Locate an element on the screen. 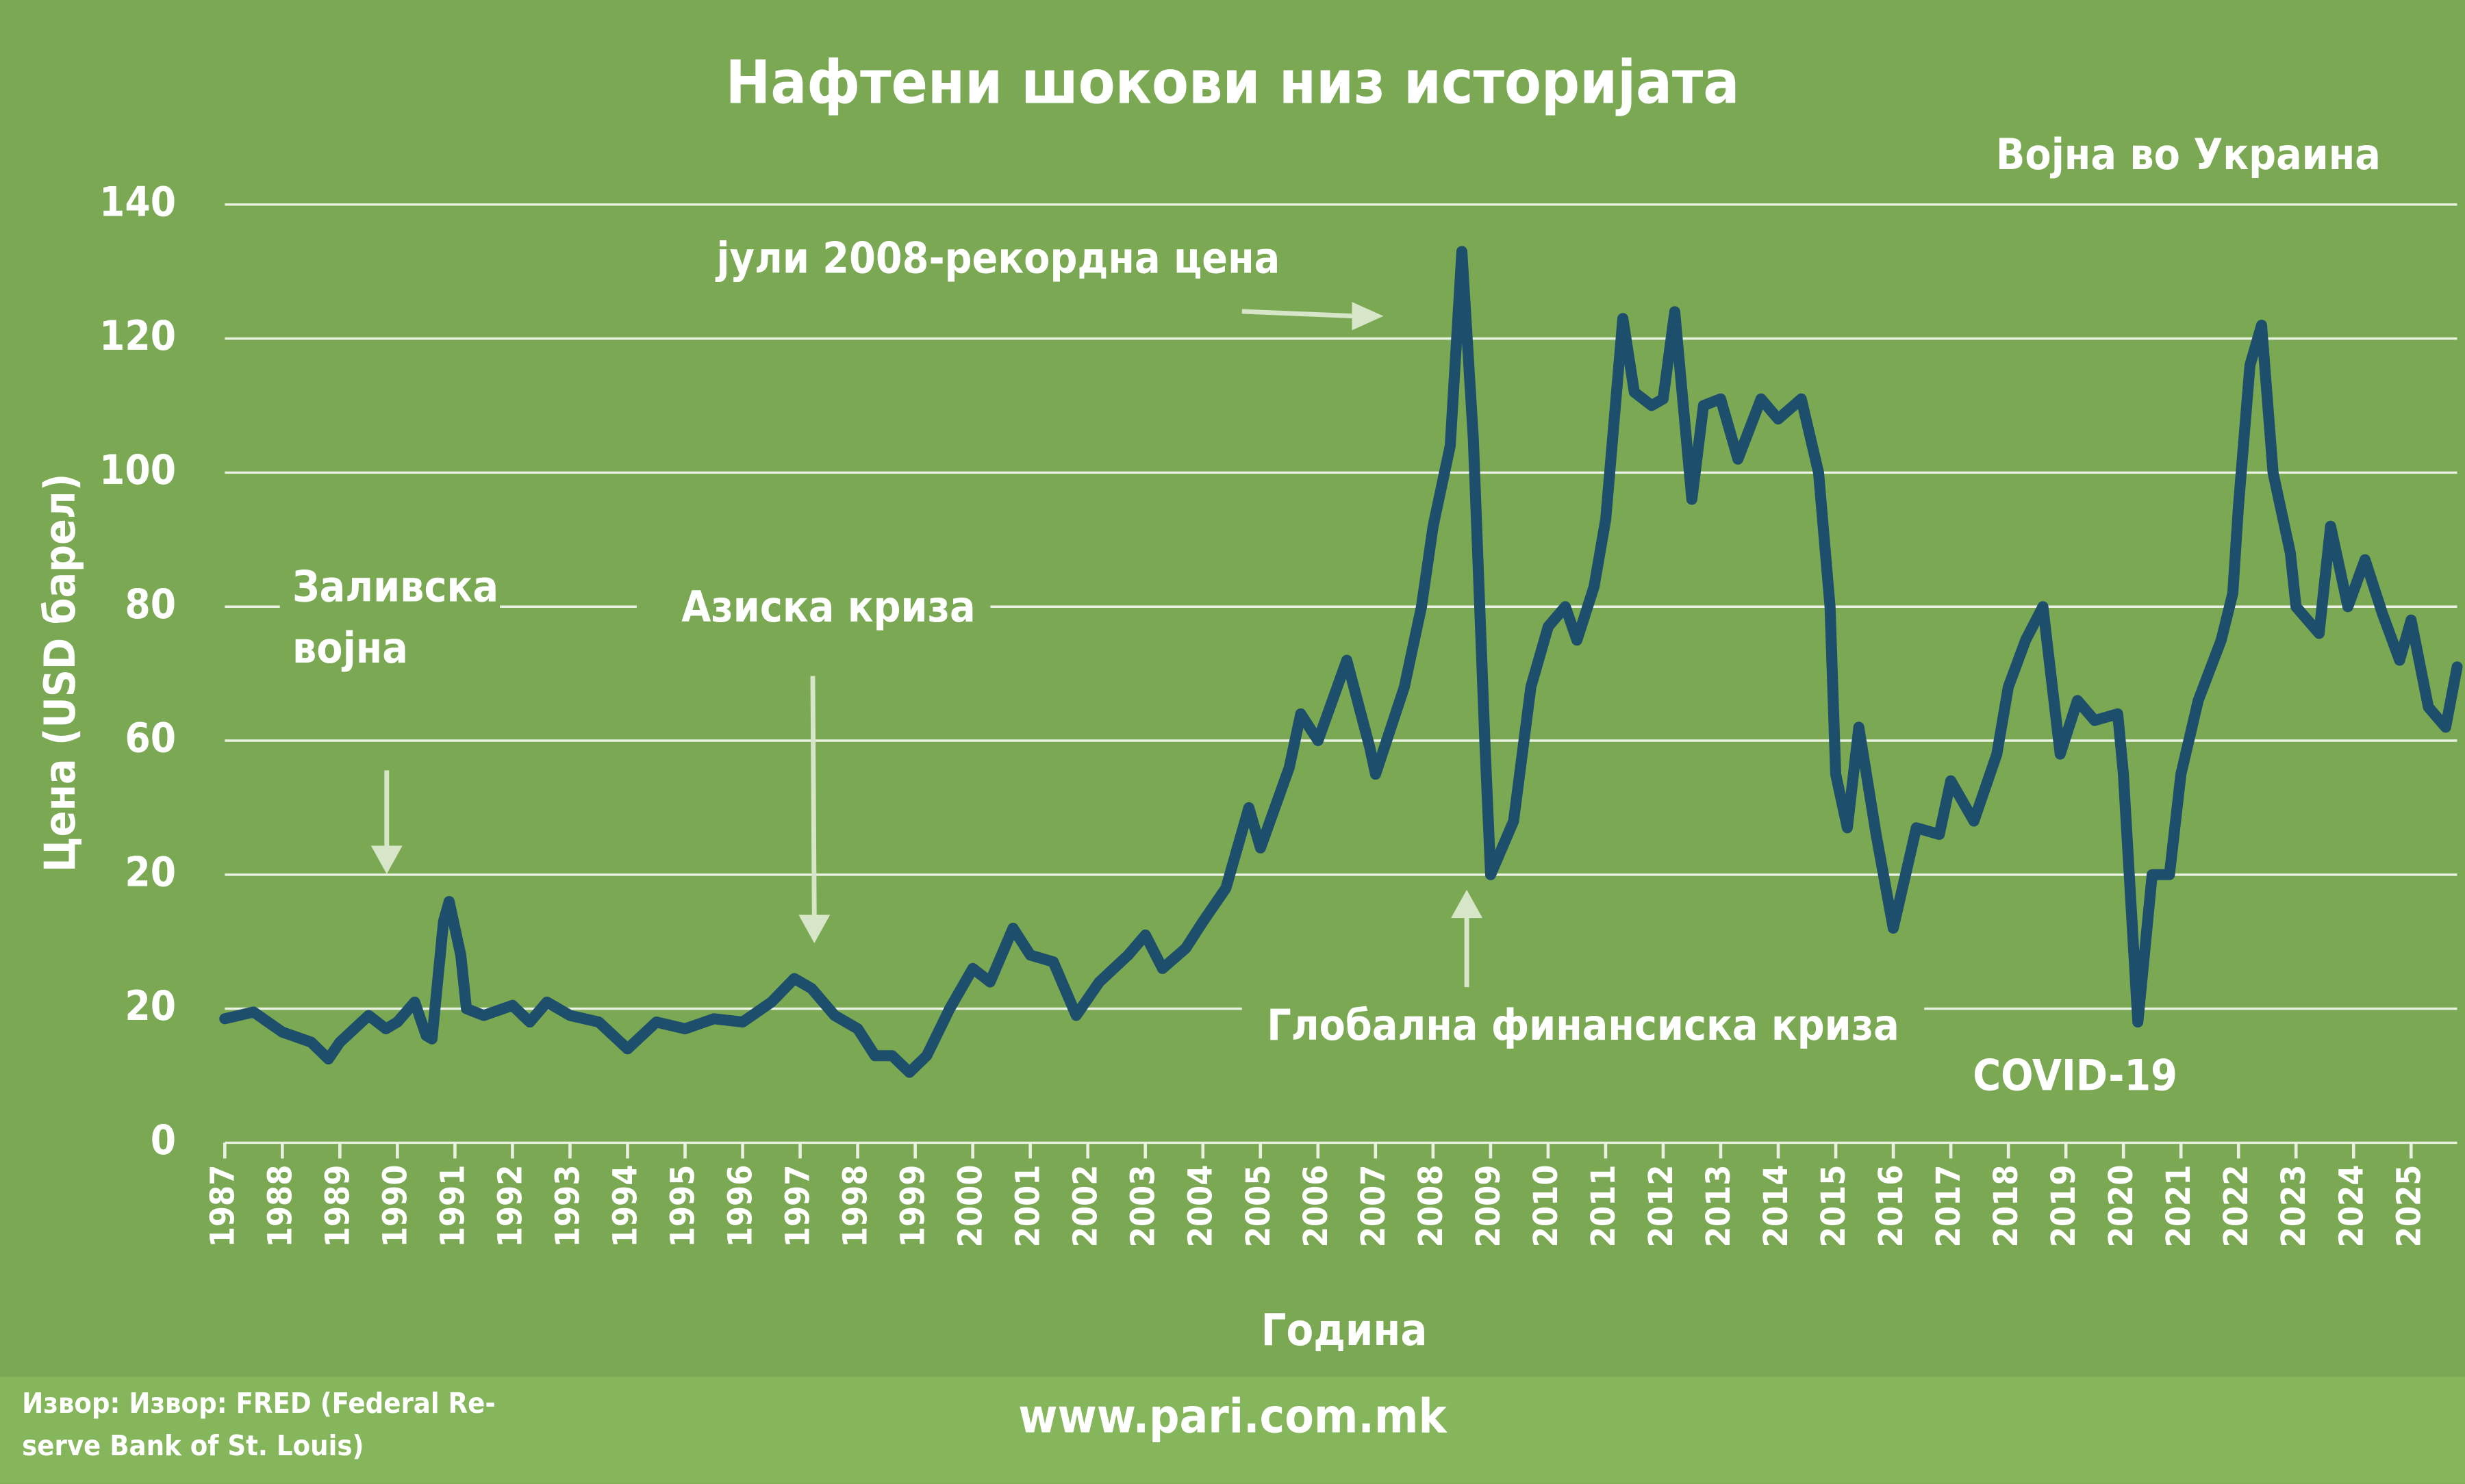  x-tick-label: 2007 is located at coordinates (1373, 1206).